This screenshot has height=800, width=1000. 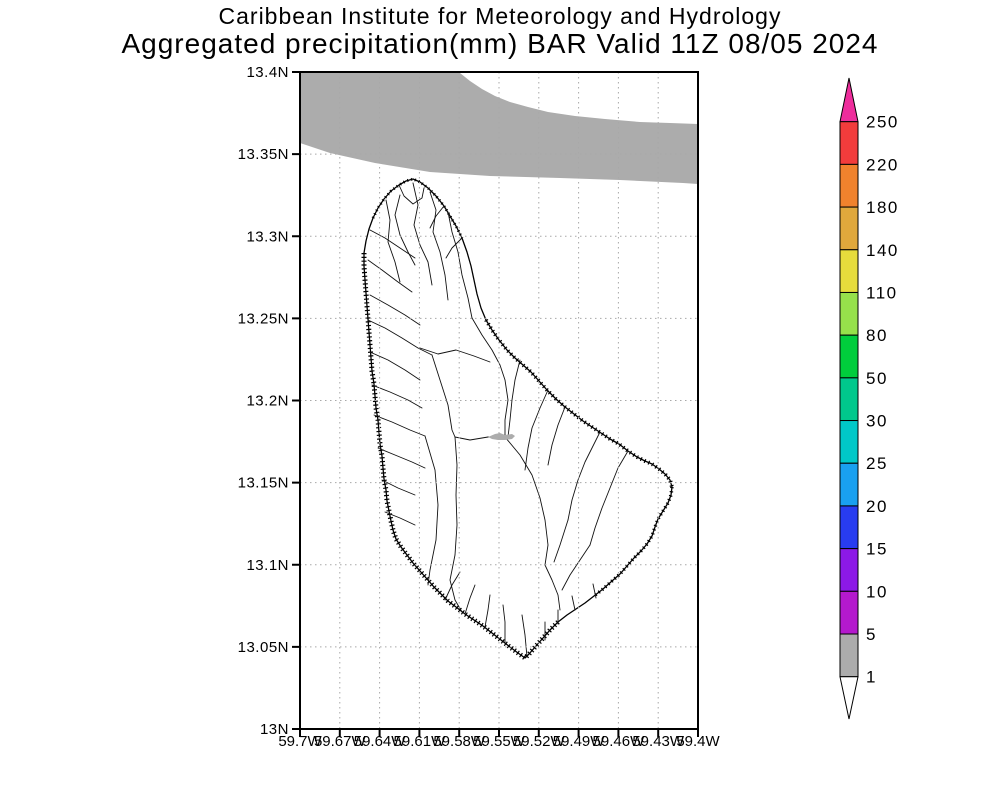 What do you see at coordinates (877, 549) in the screenshot?
I see `colorbar-level-label: 15` at bounding box center [877, 549].